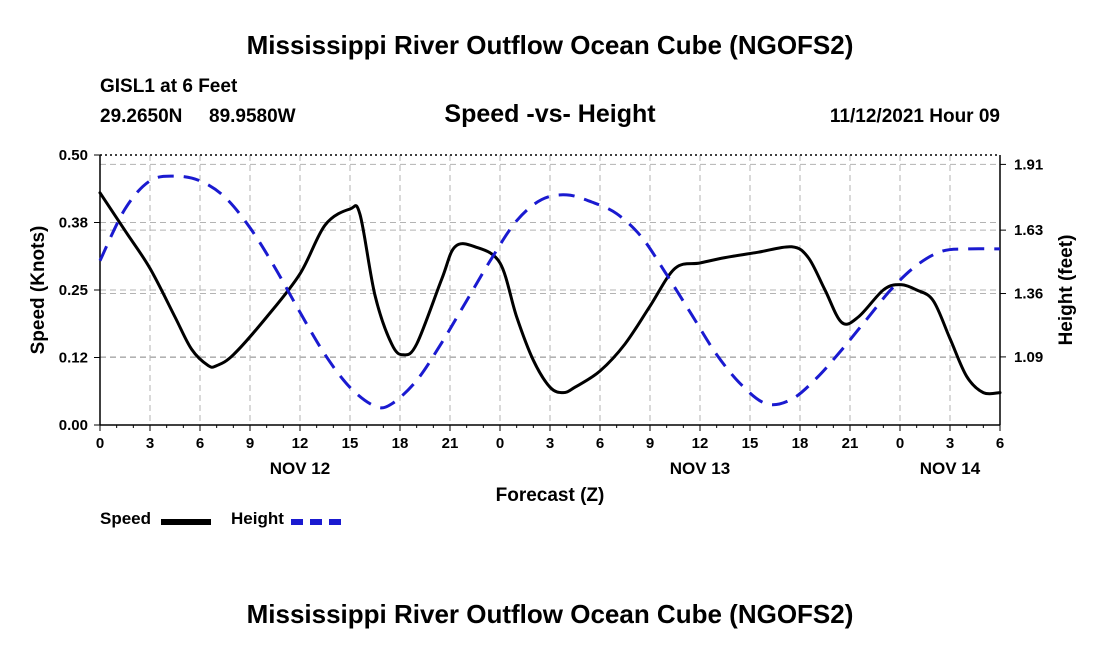 The height and width of the screenshot is (650, 1100). I want to click on y-right-axis-title: Height (feet), so click(1066, 290).